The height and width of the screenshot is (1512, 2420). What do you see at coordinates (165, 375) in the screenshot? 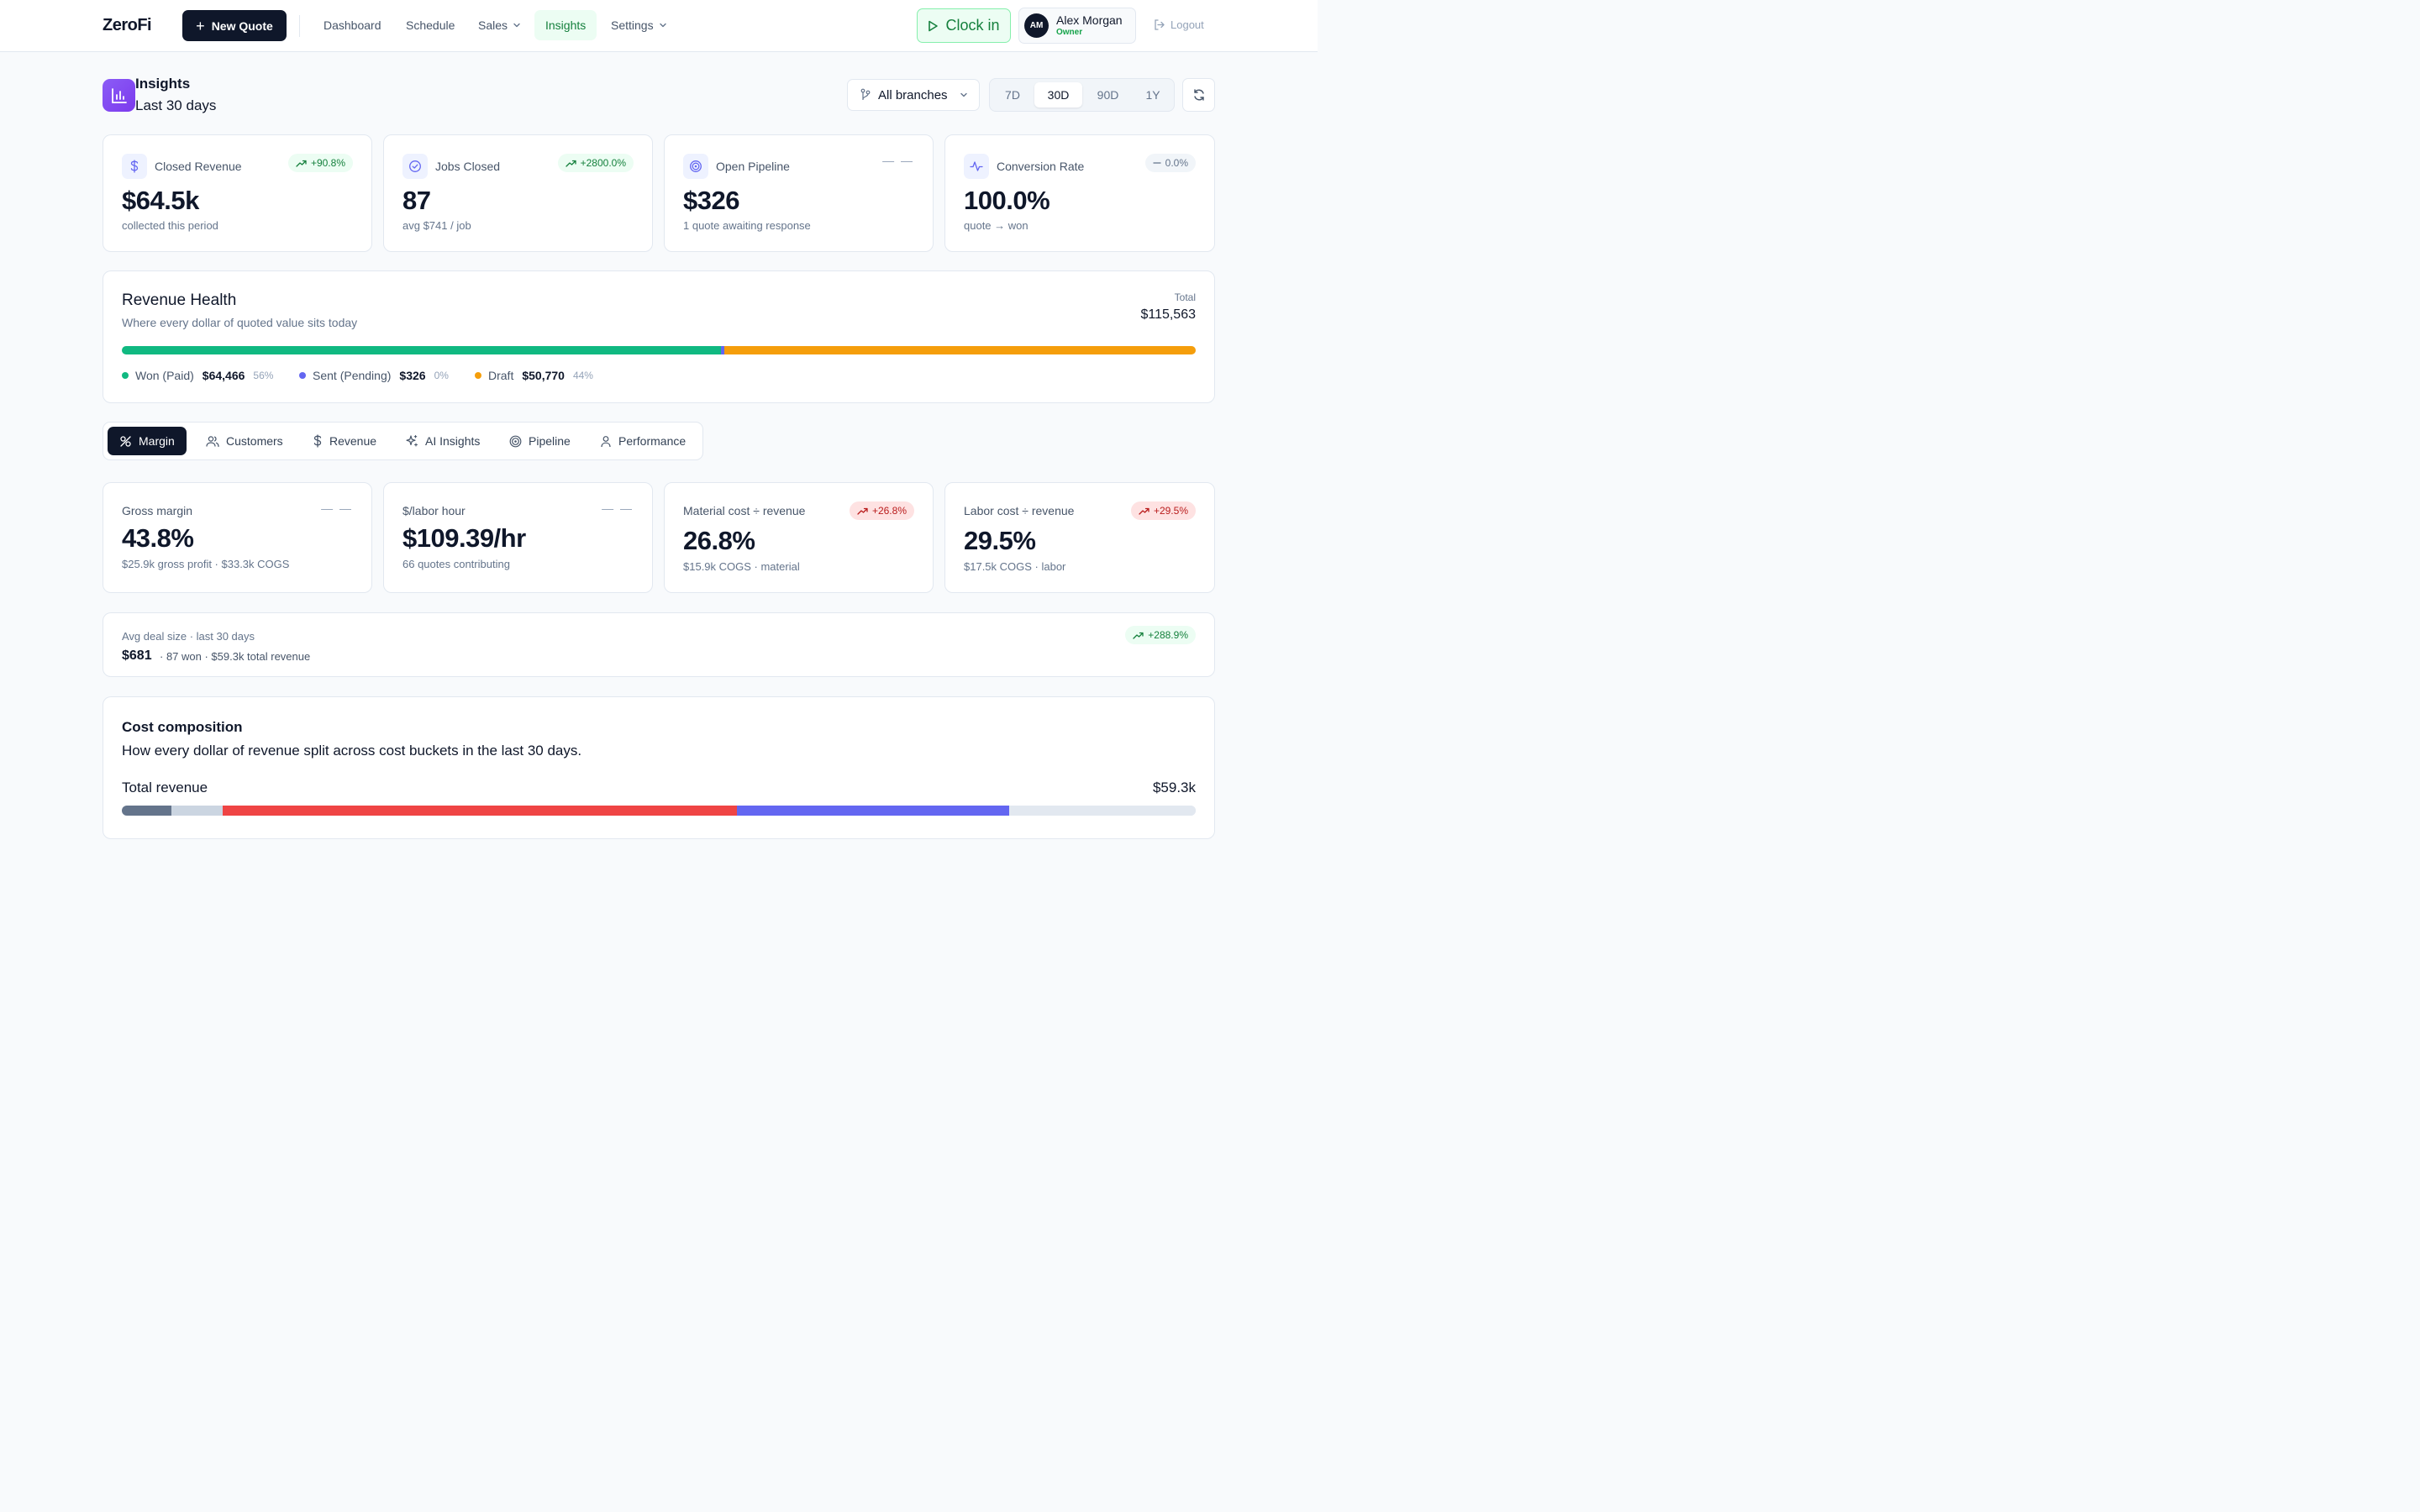
I see `legend-name: Won (Paid)` at bounding box center [165, 375].